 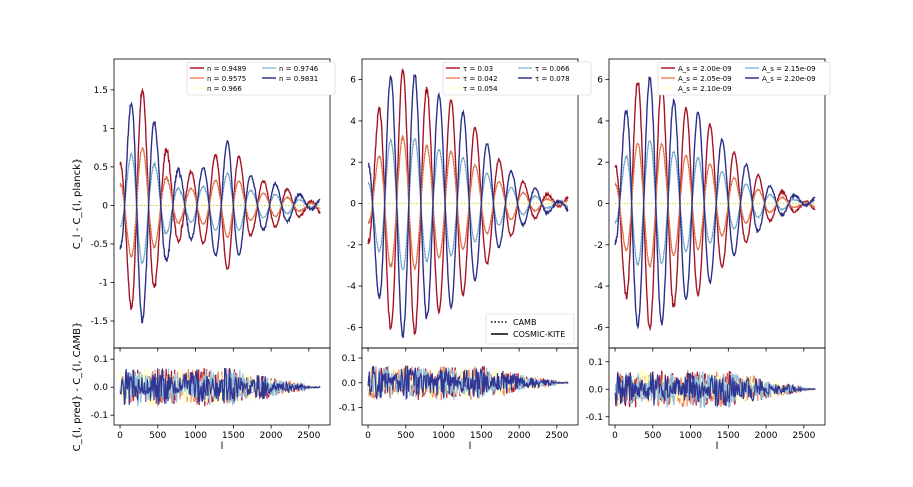 What do you see at coordinates (530, 329) in the screenshot?
I see `style-legend-box` at bounding box center [530, 329].